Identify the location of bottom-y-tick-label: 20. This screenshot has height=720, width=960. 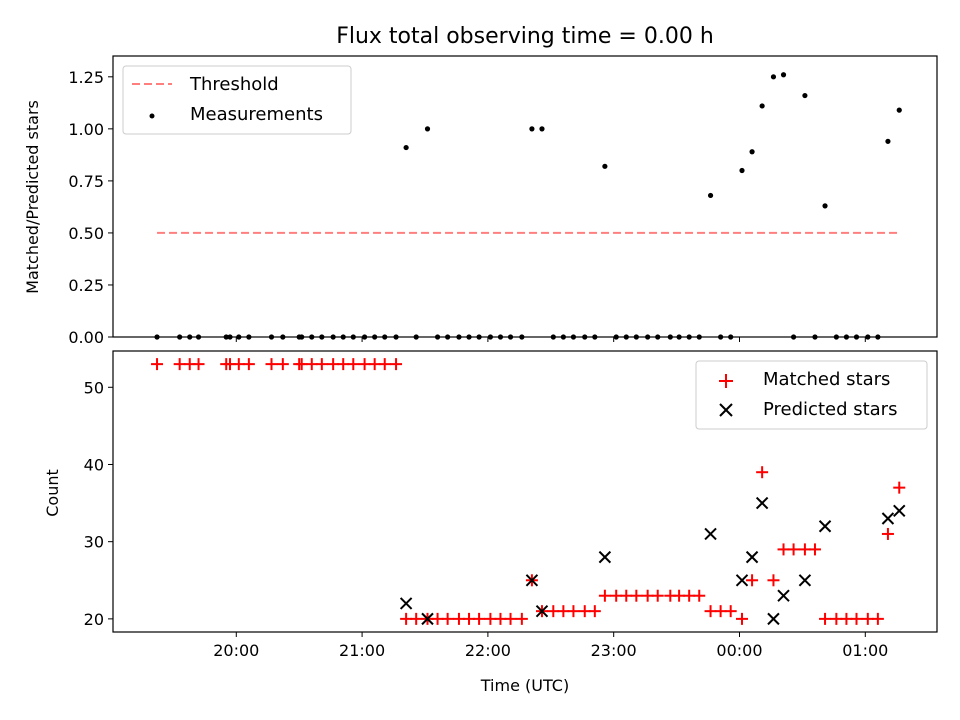
(94, 619).